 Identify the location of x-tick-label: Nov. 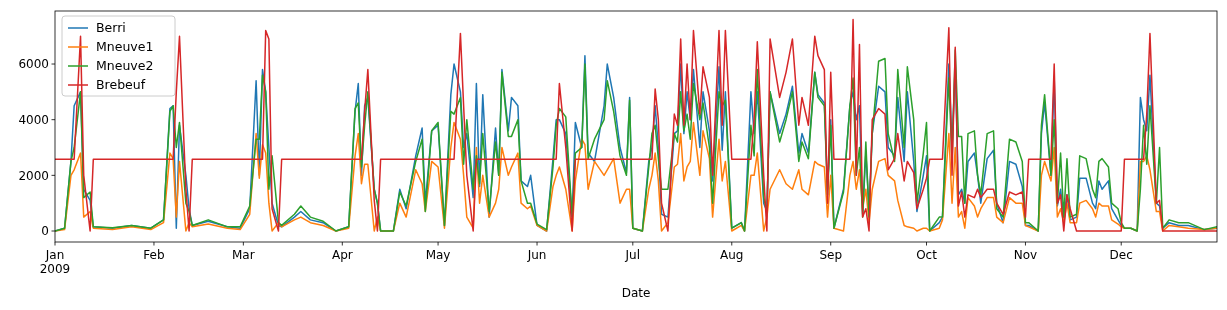
(1025, 255).